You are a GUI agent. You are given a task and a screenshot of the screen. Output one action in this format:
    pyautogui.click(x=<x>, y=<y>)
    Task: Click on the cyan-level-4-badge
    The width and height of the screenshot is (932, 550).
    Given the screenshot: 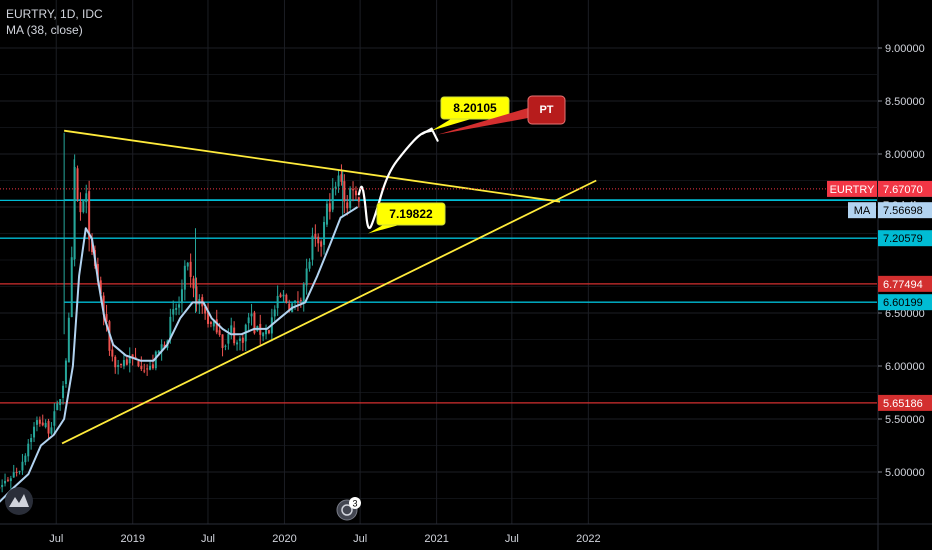 What is the action you would take?
    pyautogui.click(x=905, y=302)
    